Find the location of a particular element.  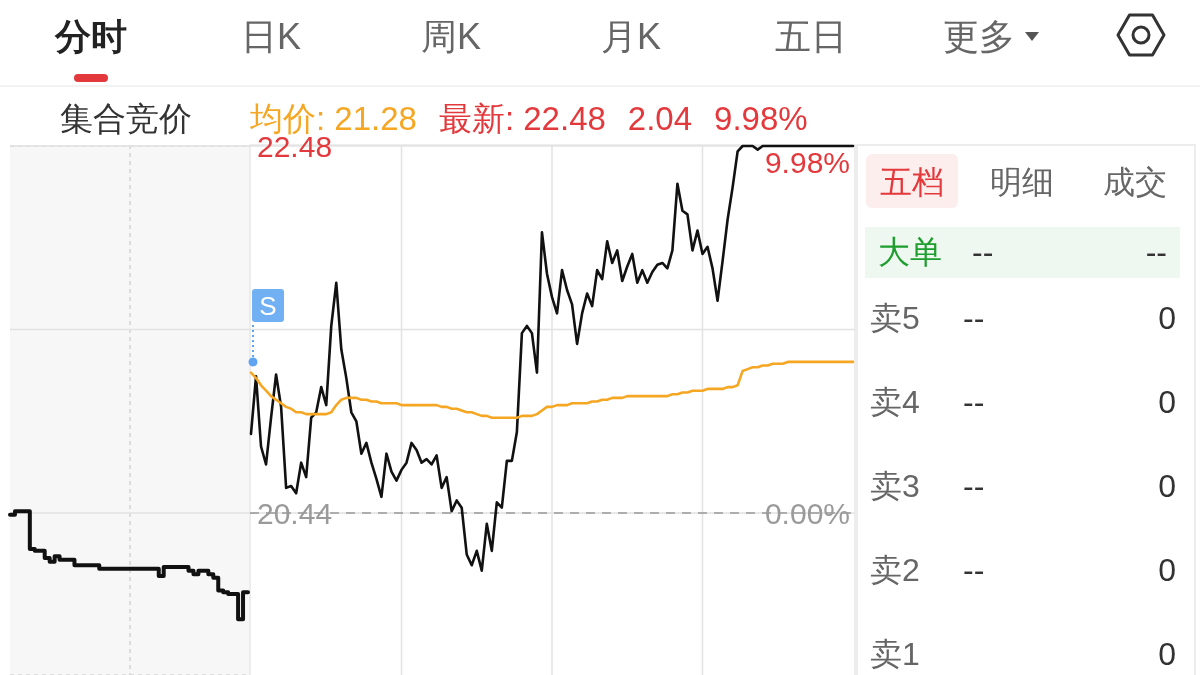

text: 卖4 is located at coordinates (895, 402).